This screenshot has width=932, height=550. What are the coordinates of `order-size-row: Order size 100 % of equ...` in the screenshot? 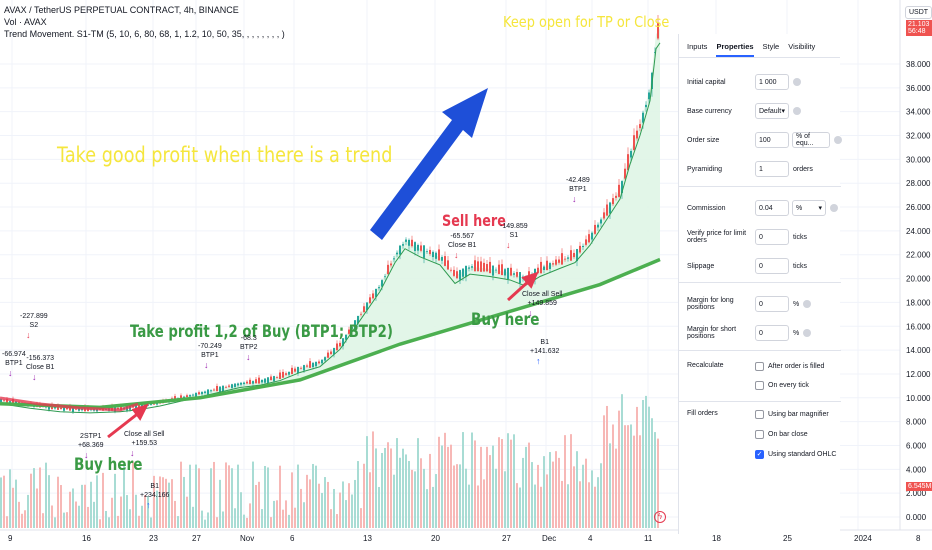 It's located at (764, 140).